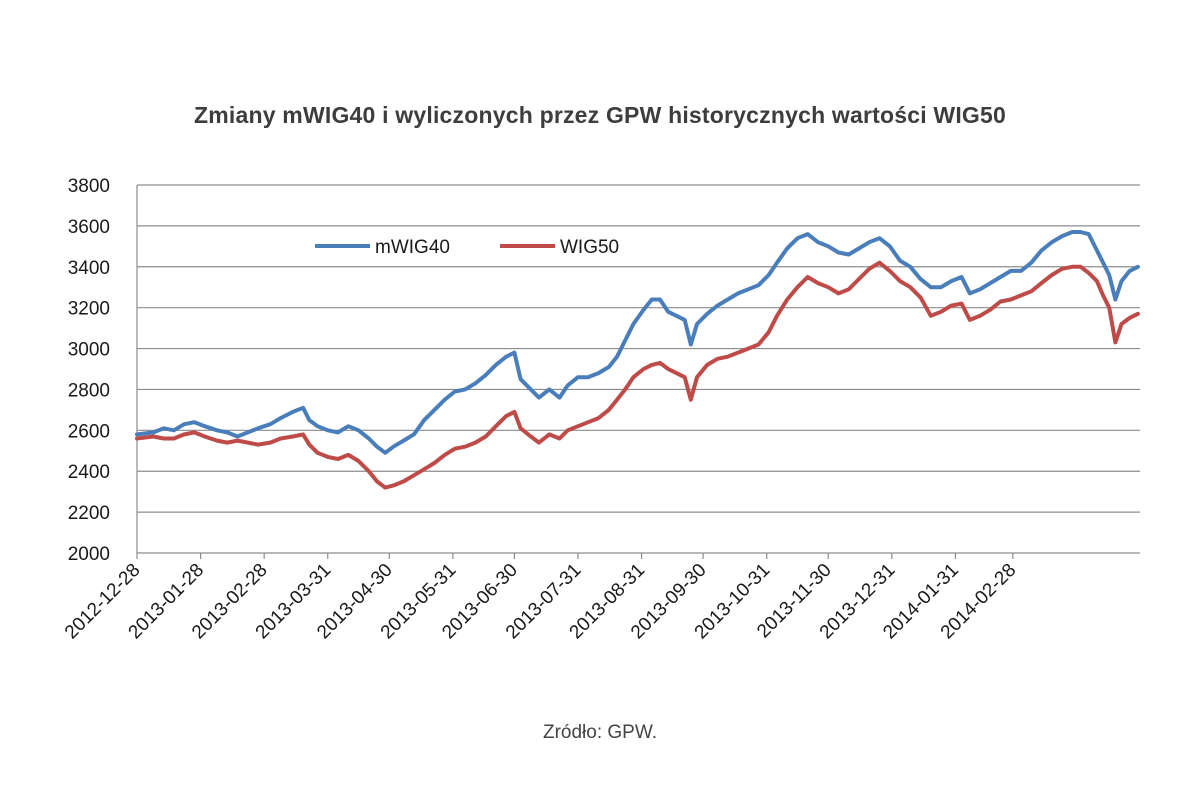 This screenshot has width=1200, height=811. What do you see at coordinates (89, 350) in the screenshot?
I see `y-tick-label: 3000` at bounding box center [89, 350].